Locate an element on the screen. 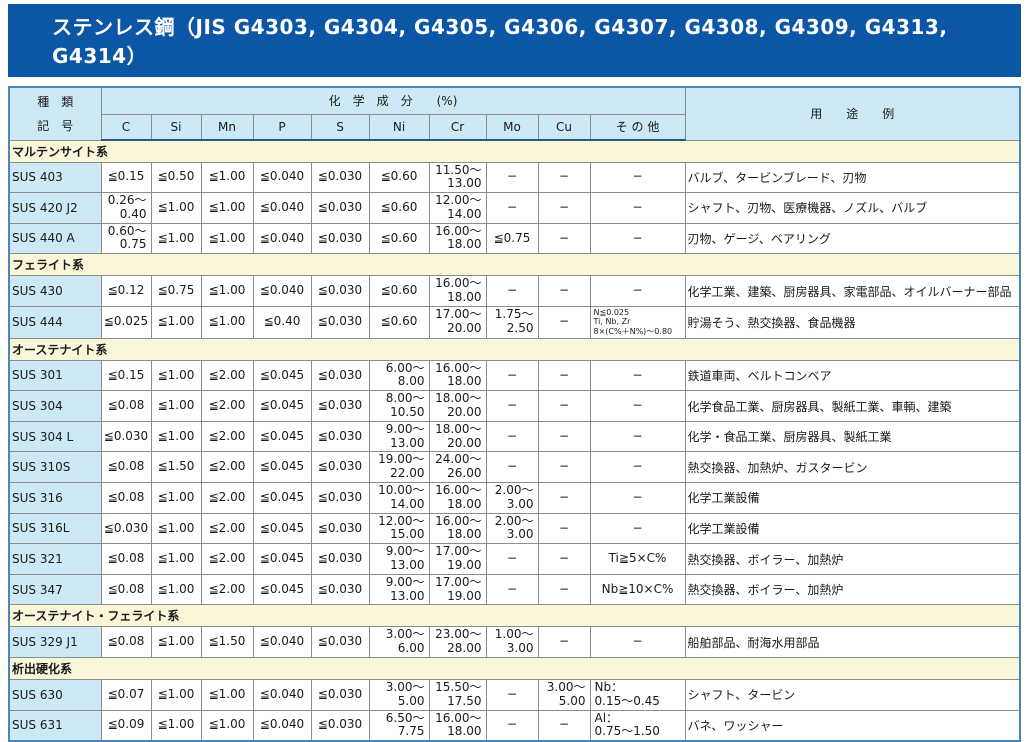 This screenshot has height=742, width=1029. grade-code: SUS 310S is located at coordinates (55, 467).